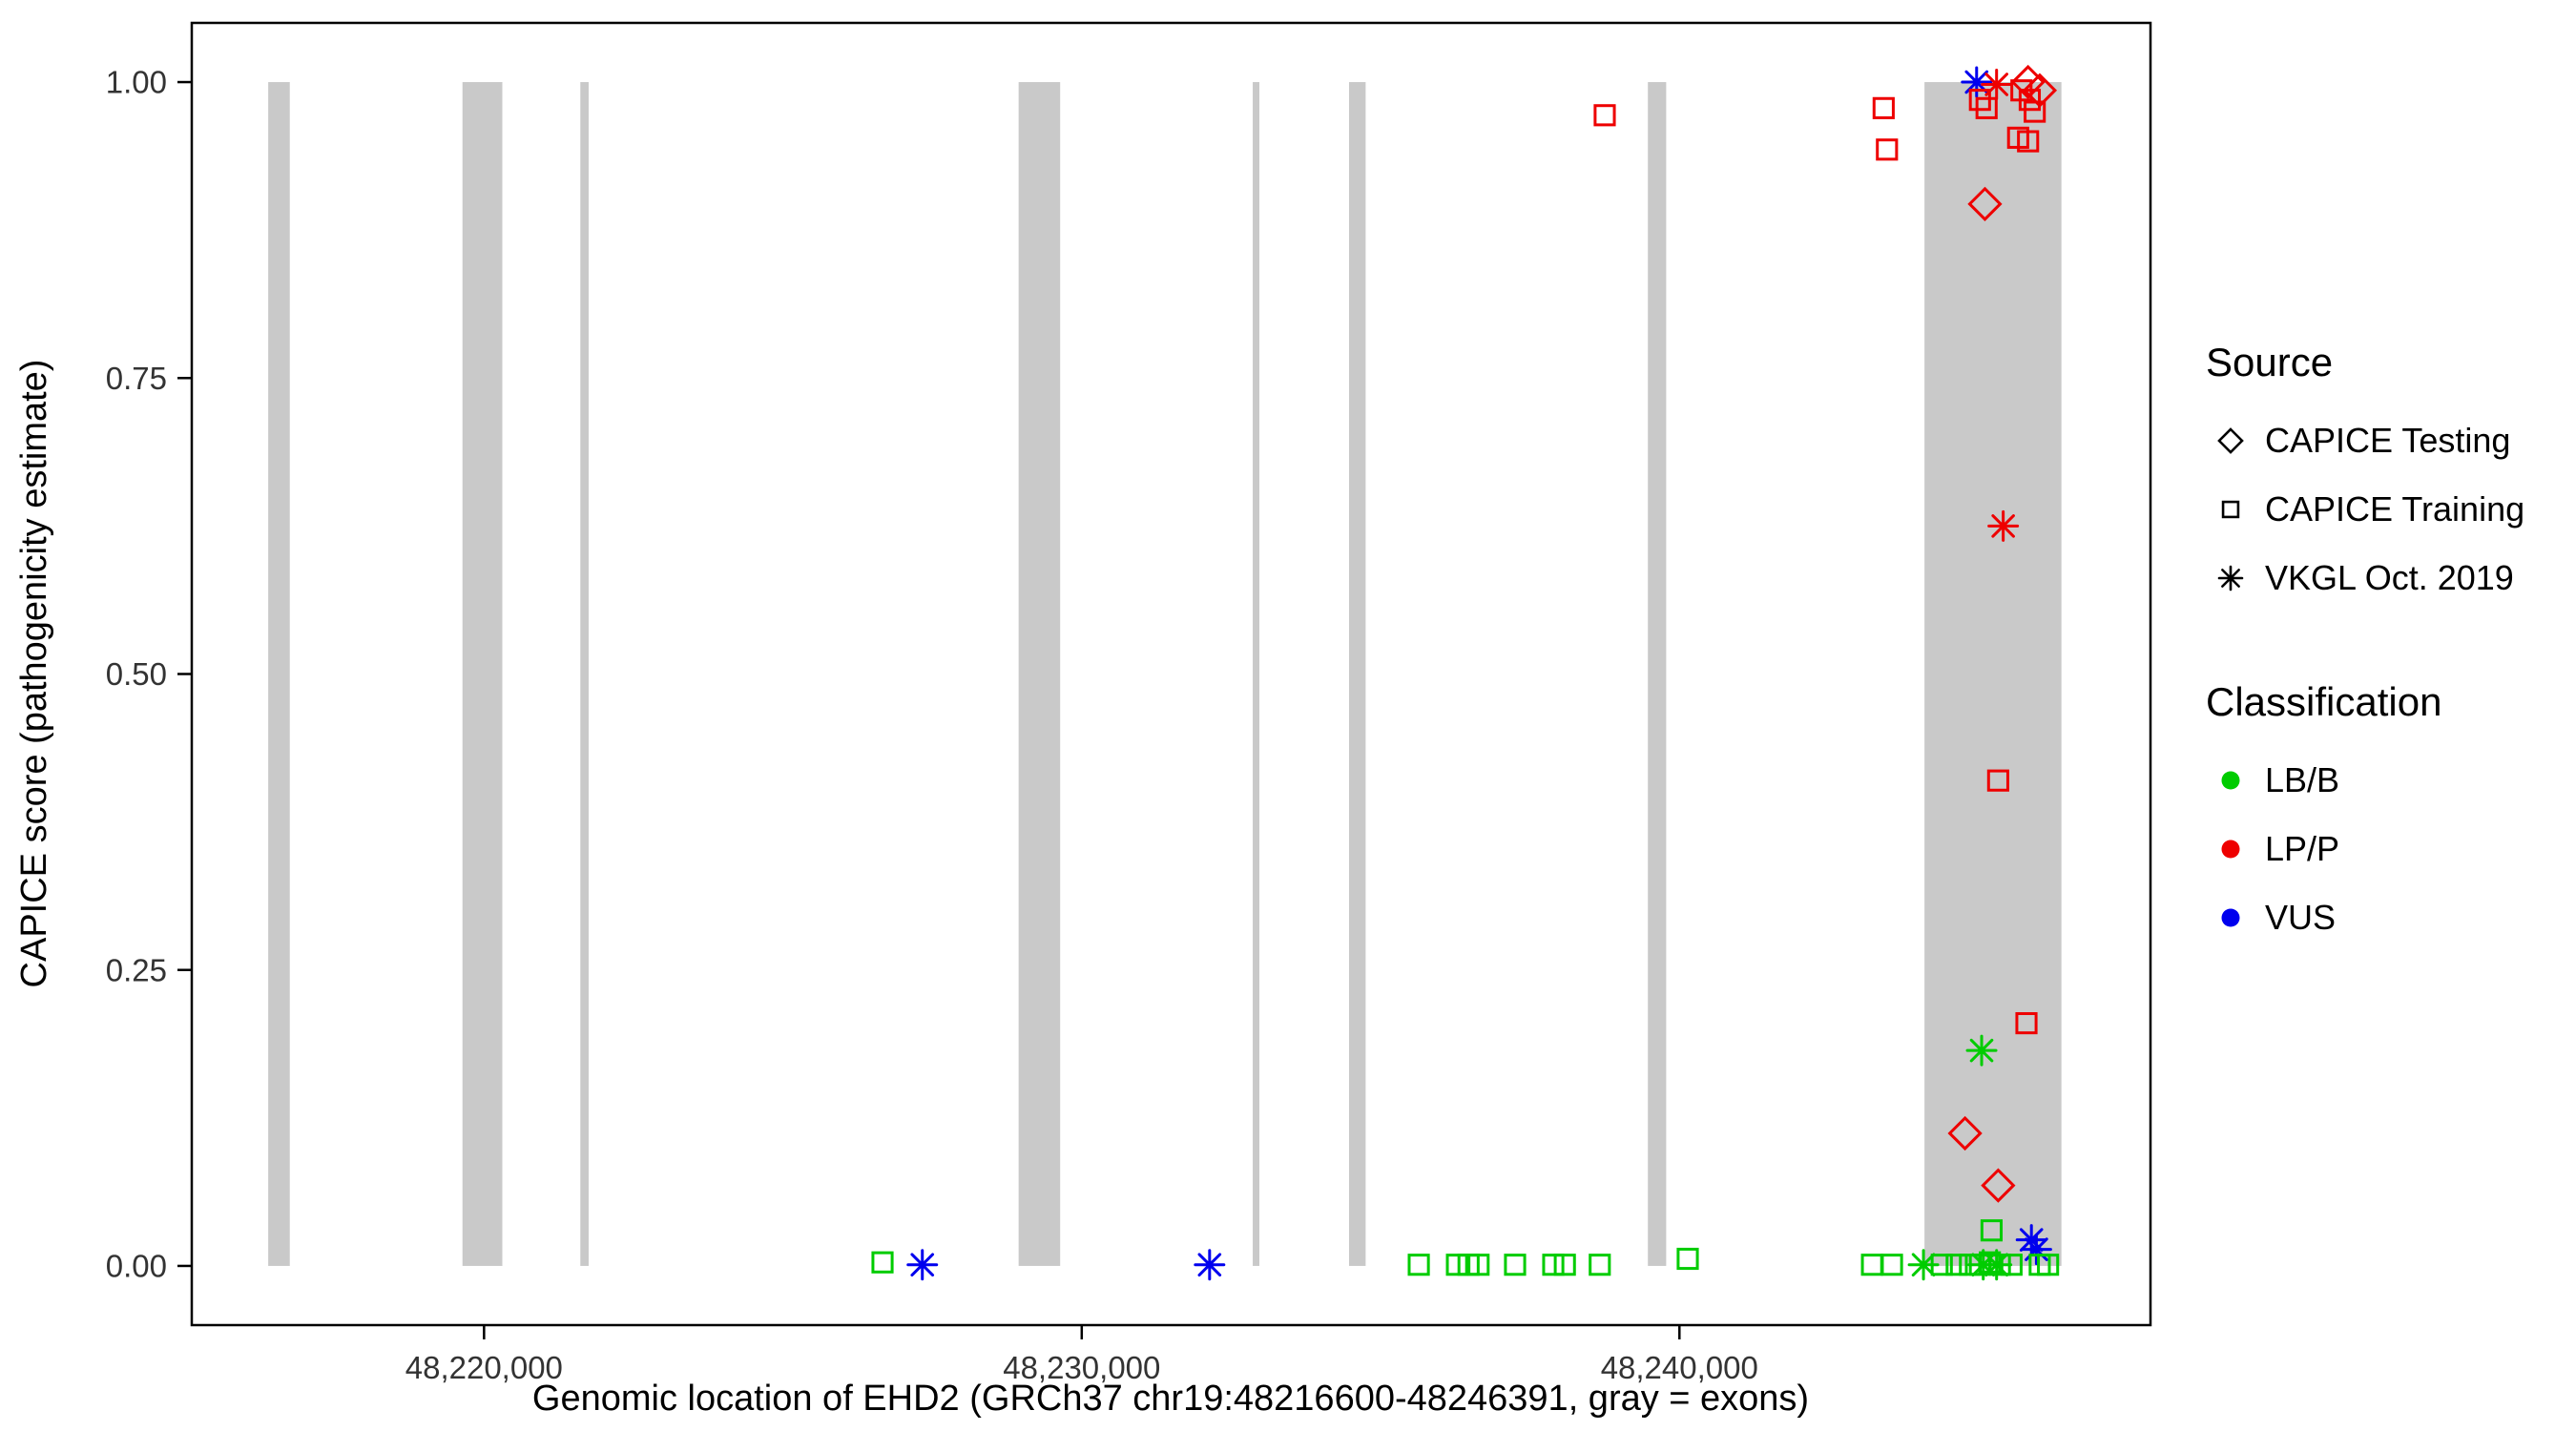 The width and height of the screenshot is (2576, 1431). I want to click on legend-title-source: Source, so click(2270, 362).